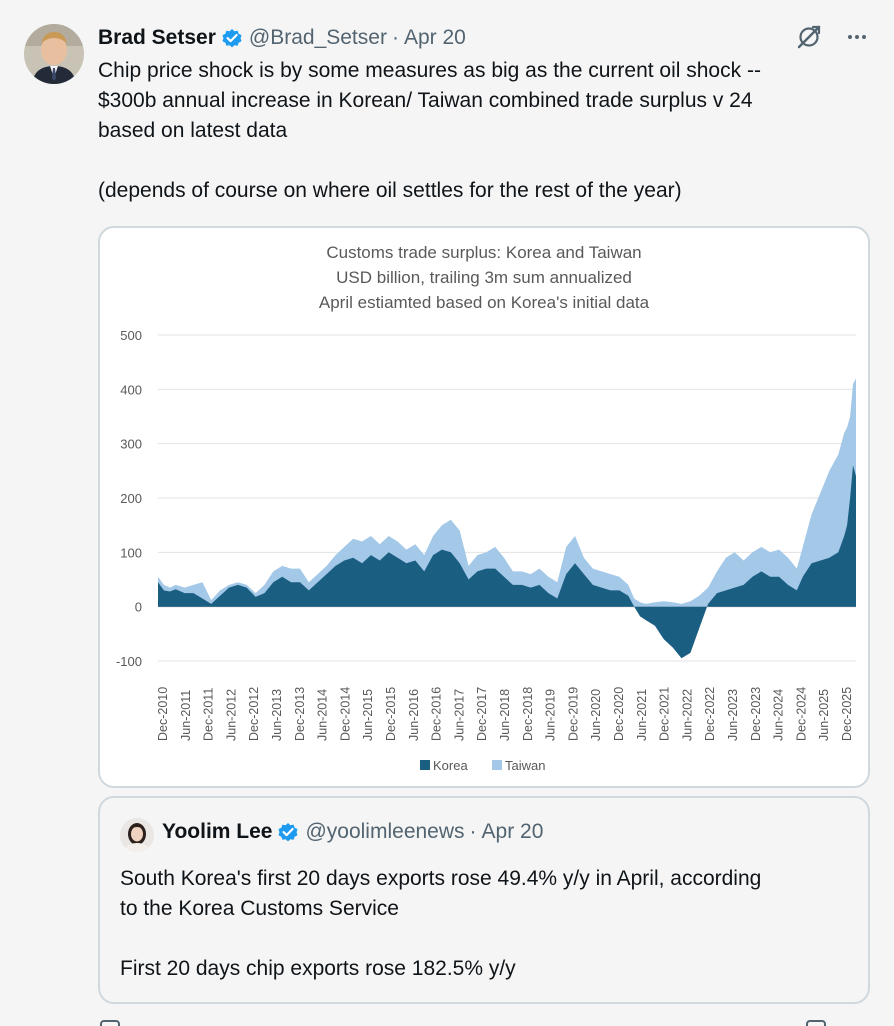  I want to click on more-icon, so click(857, 40).